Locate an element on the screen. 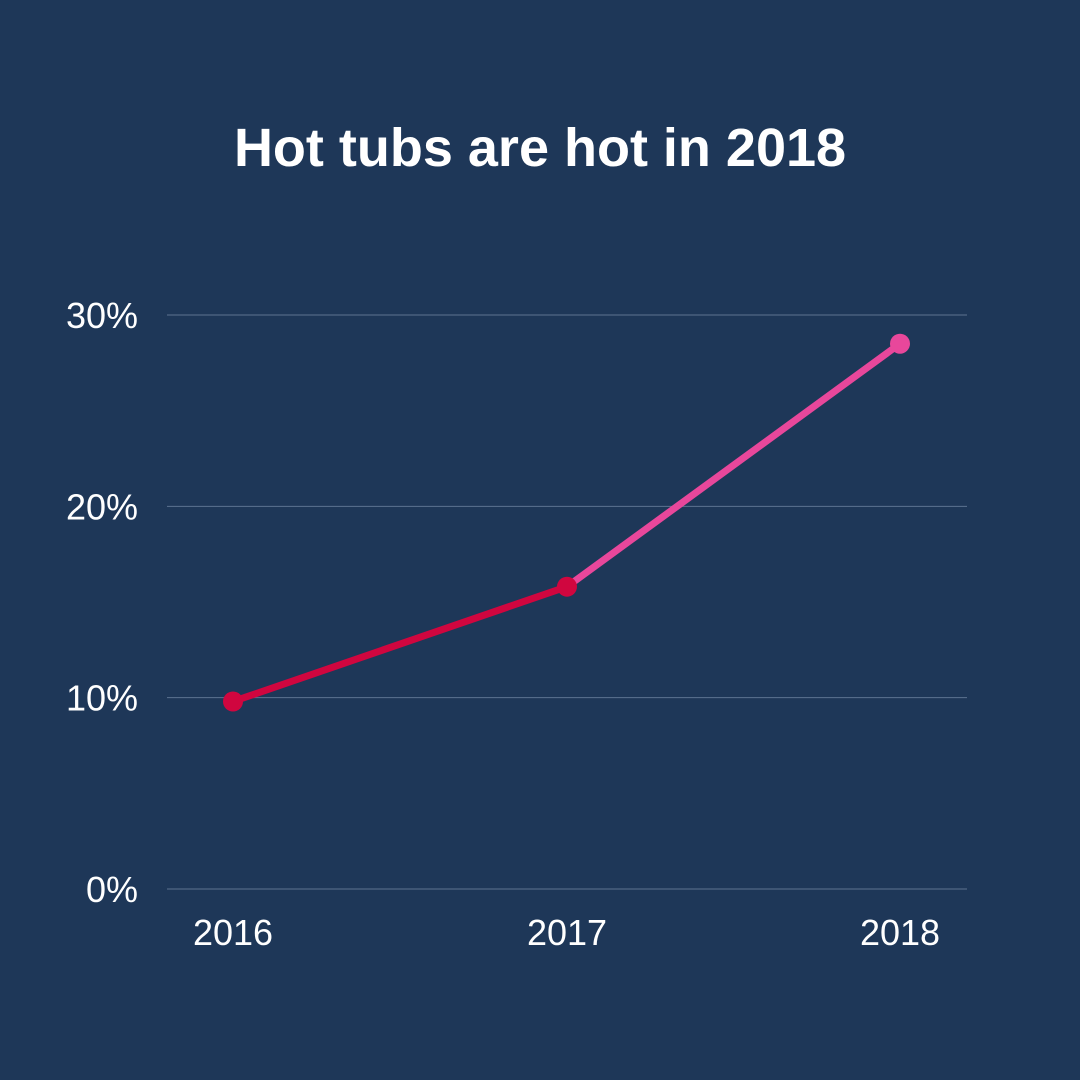 This screenshot has width=1080, height=1080. x-tick-label: 2017 is located at coordinates (567, 932).